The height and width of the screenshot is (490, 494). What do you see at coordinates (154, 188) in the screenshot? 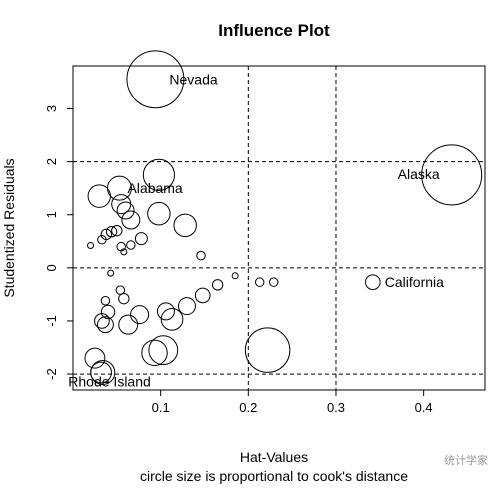
I see `point-label: Alabama` at bounding box center [154, 188].